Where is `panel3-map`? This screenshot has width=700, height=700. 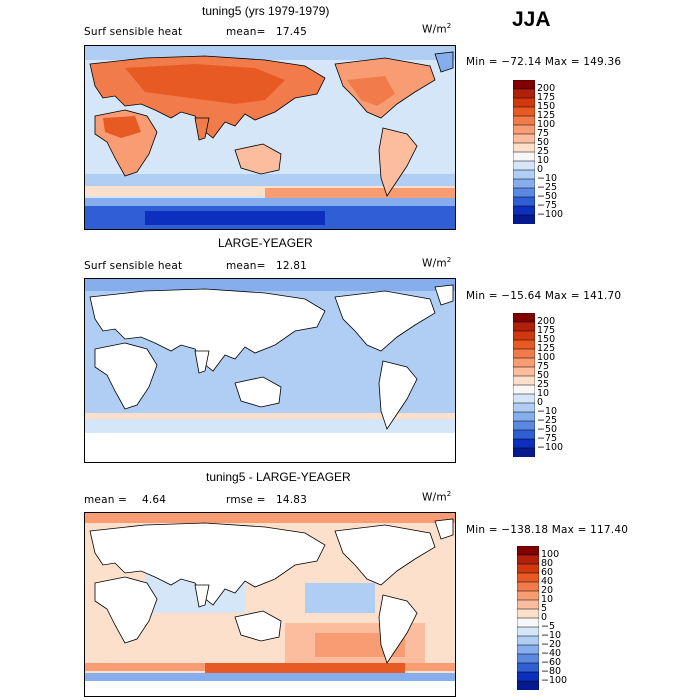
panel3-map is located at coordinates (270, 604).